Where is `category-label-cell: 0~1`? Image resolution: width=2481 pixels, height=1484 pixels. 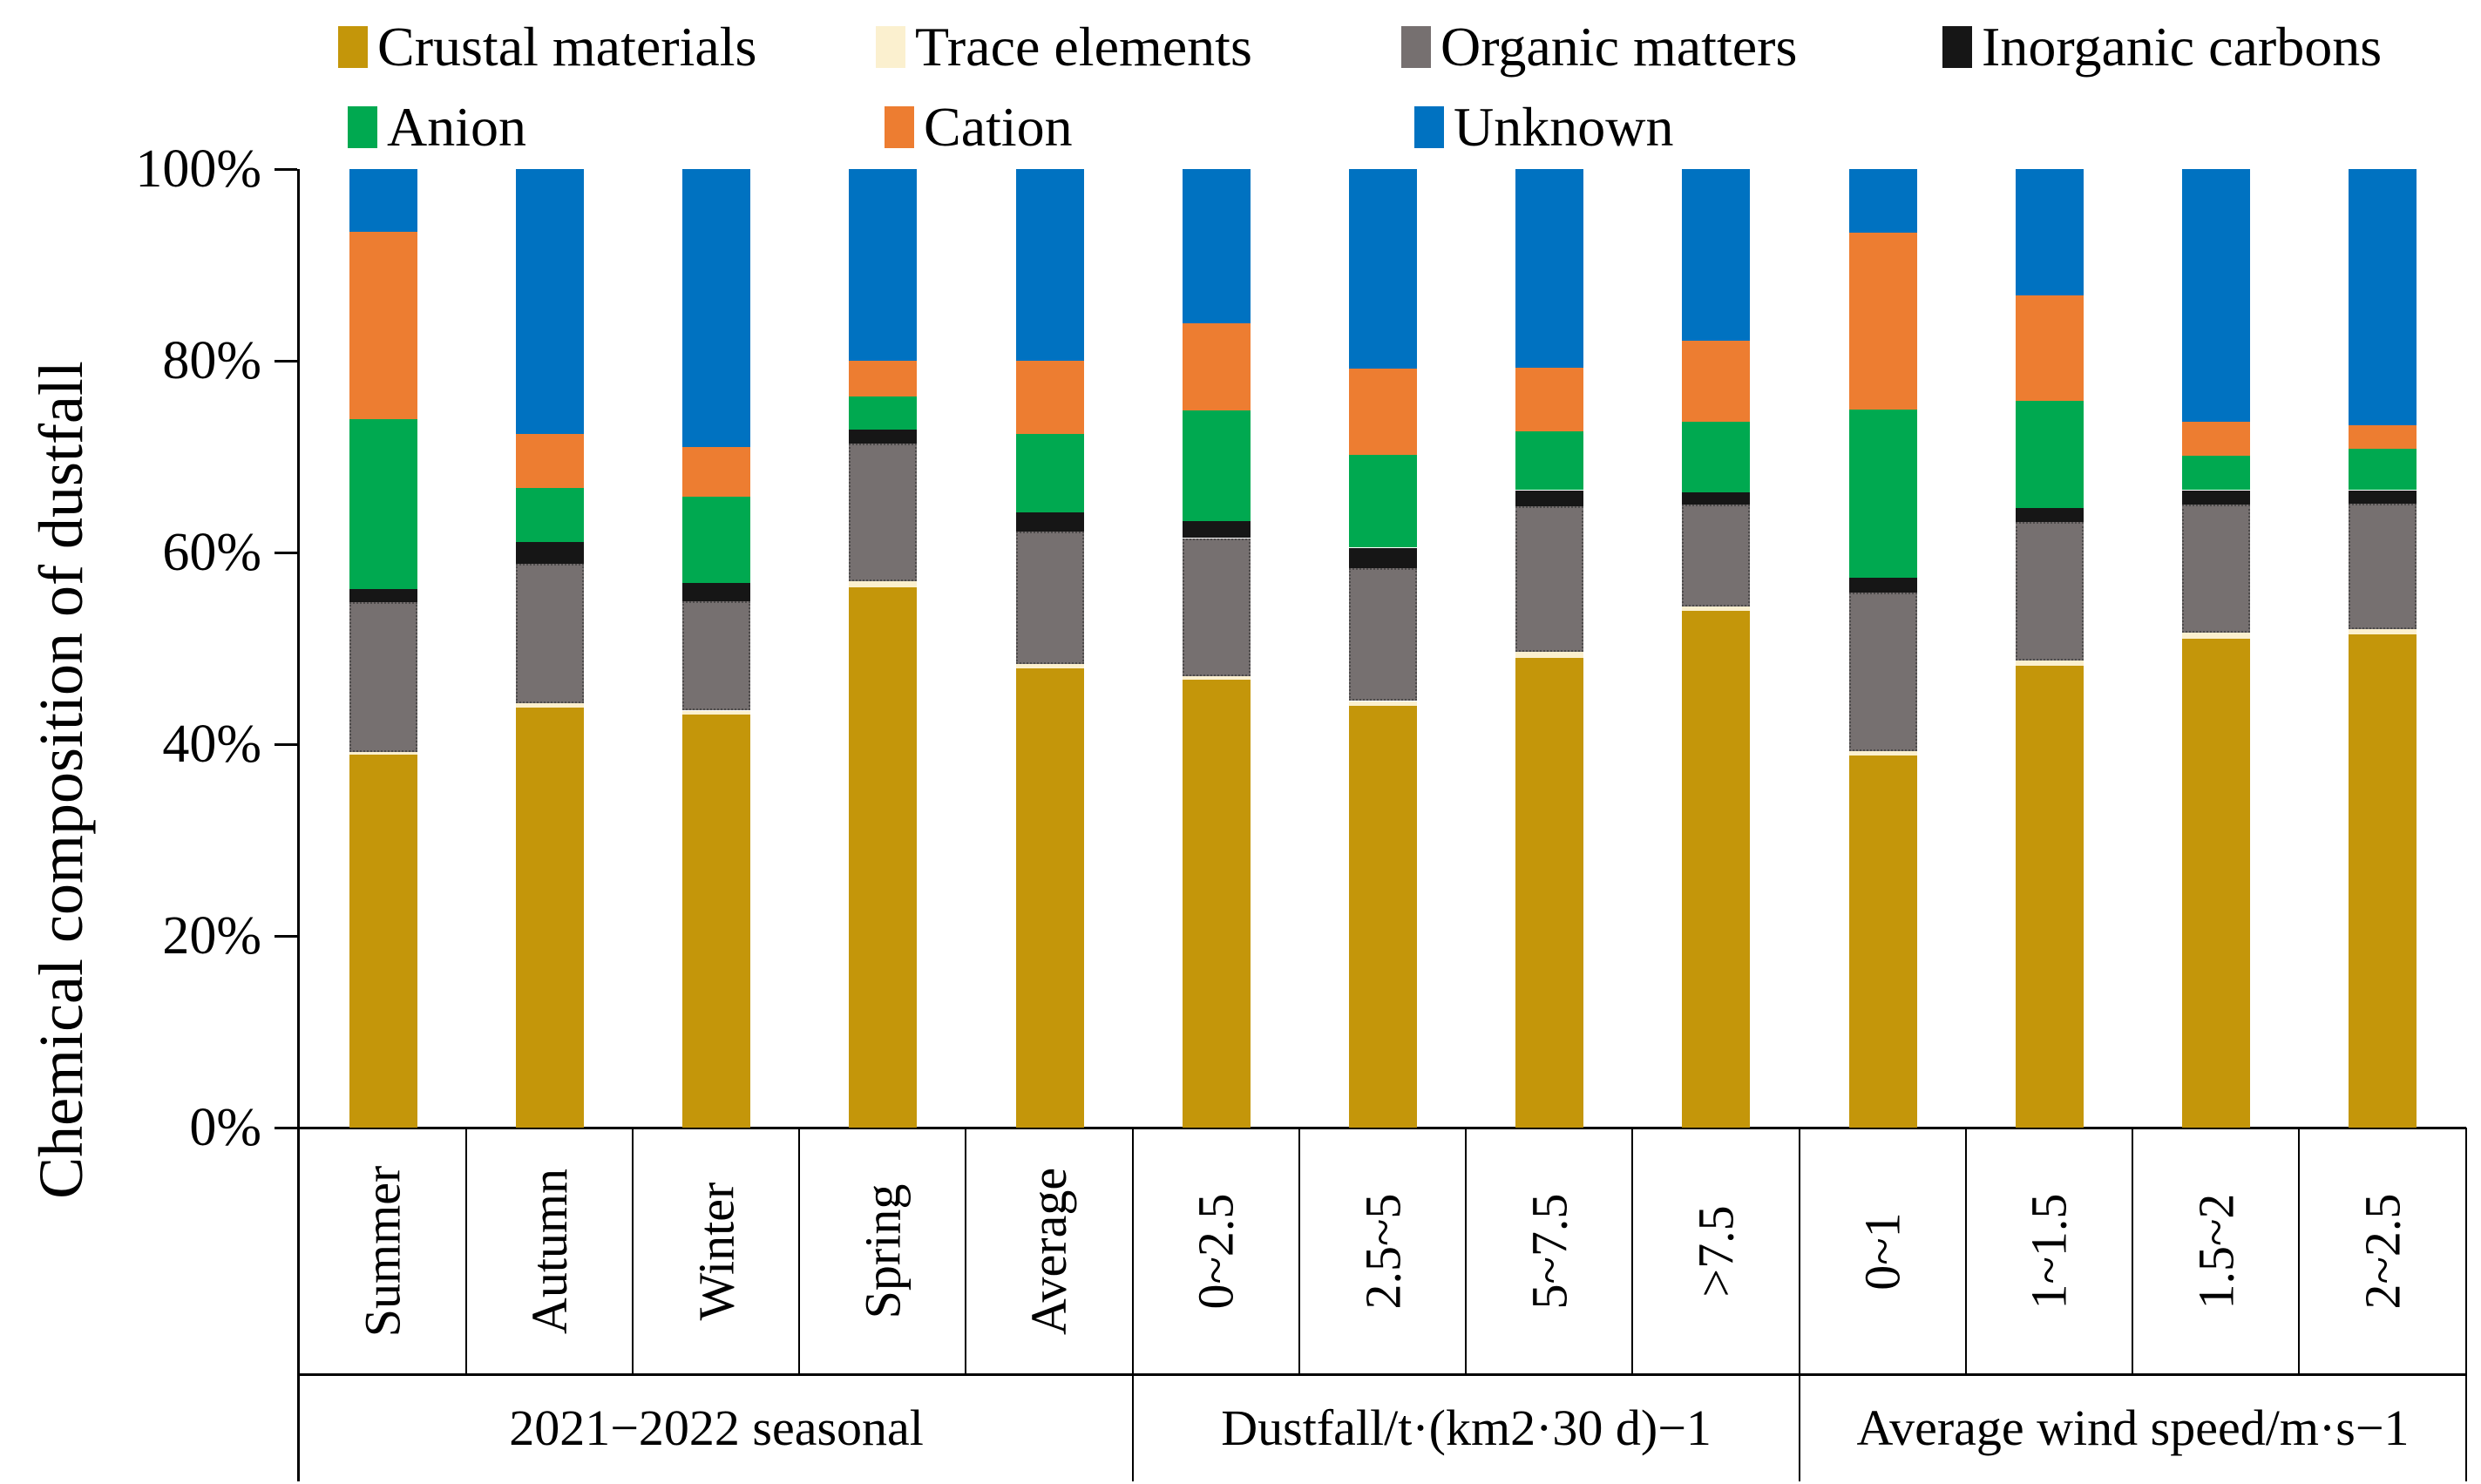
category-label-cell: 0~1 is located at coordinates (1883, 1251).